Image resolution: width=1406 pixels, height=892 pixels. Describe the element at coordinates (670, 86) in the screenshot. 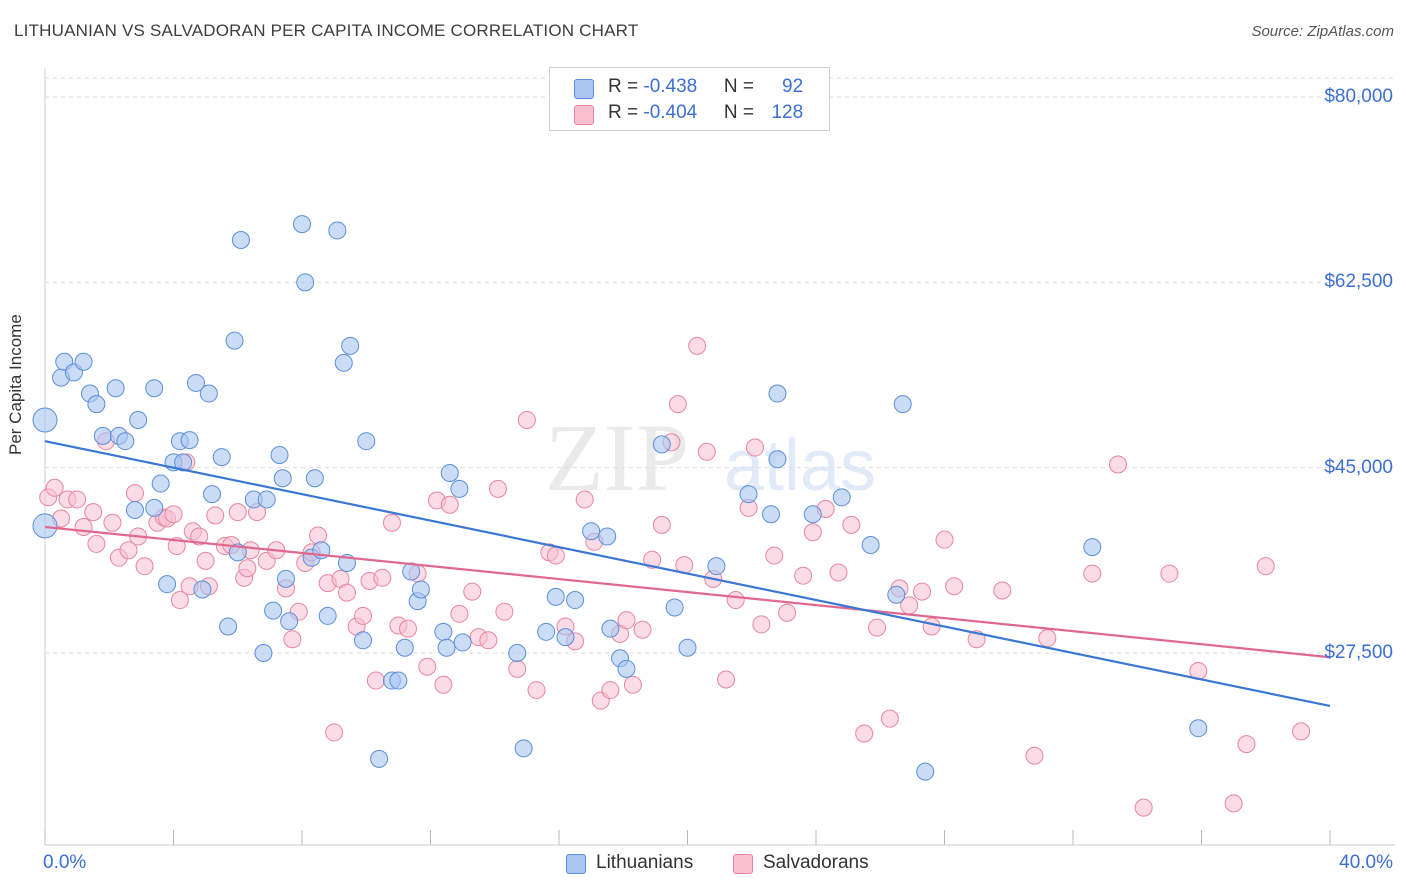

I see `legend-r-value: -0.438` at that location.